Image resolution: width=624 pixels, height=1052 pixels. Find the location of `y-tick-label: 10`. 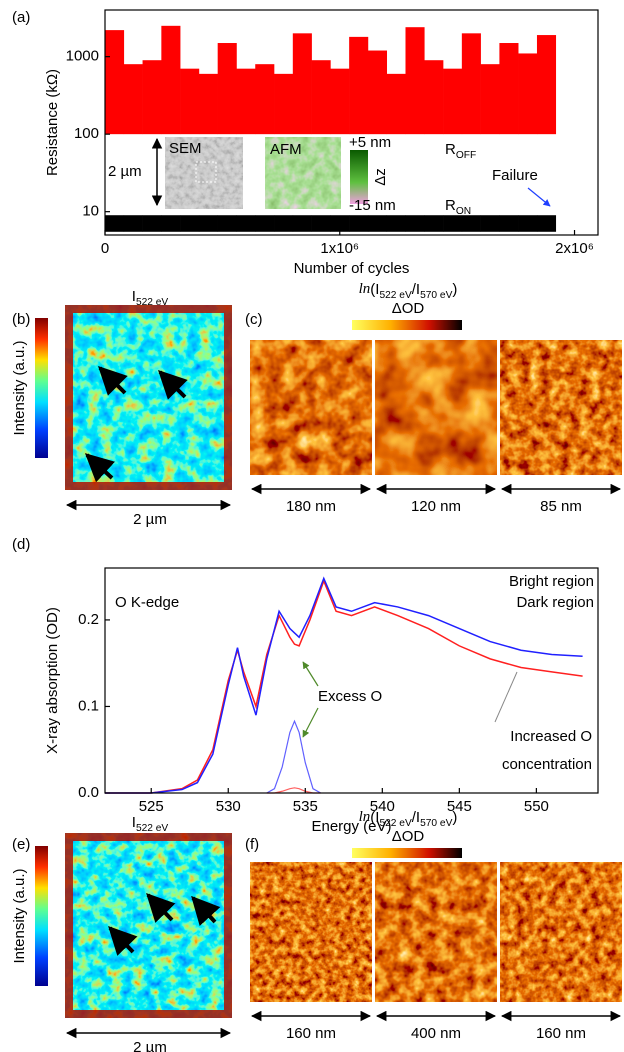

y-tick-label: 10 is located at coordinates (90, 211).